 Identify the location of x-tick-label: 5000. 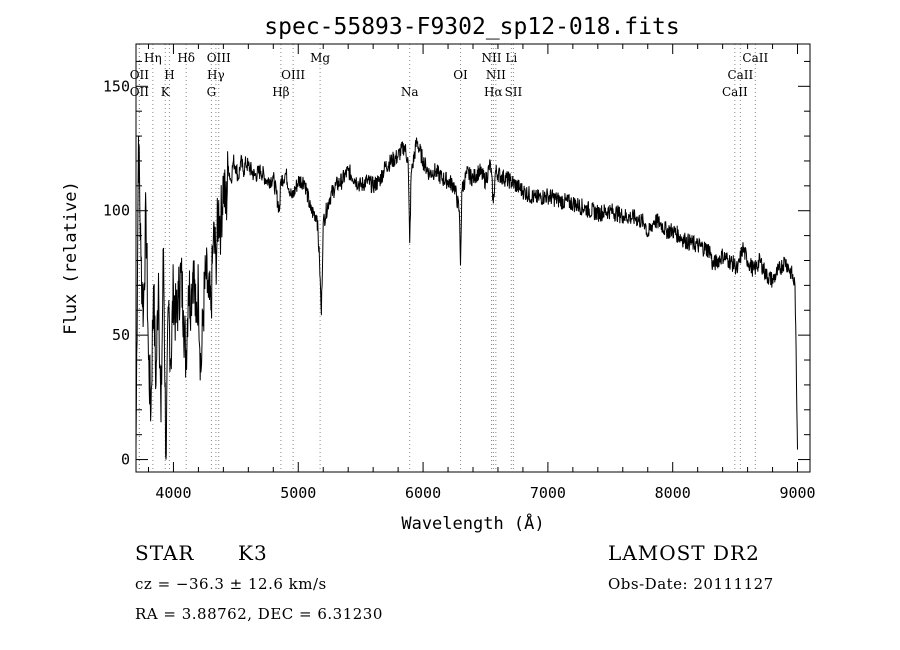
(298, 493).